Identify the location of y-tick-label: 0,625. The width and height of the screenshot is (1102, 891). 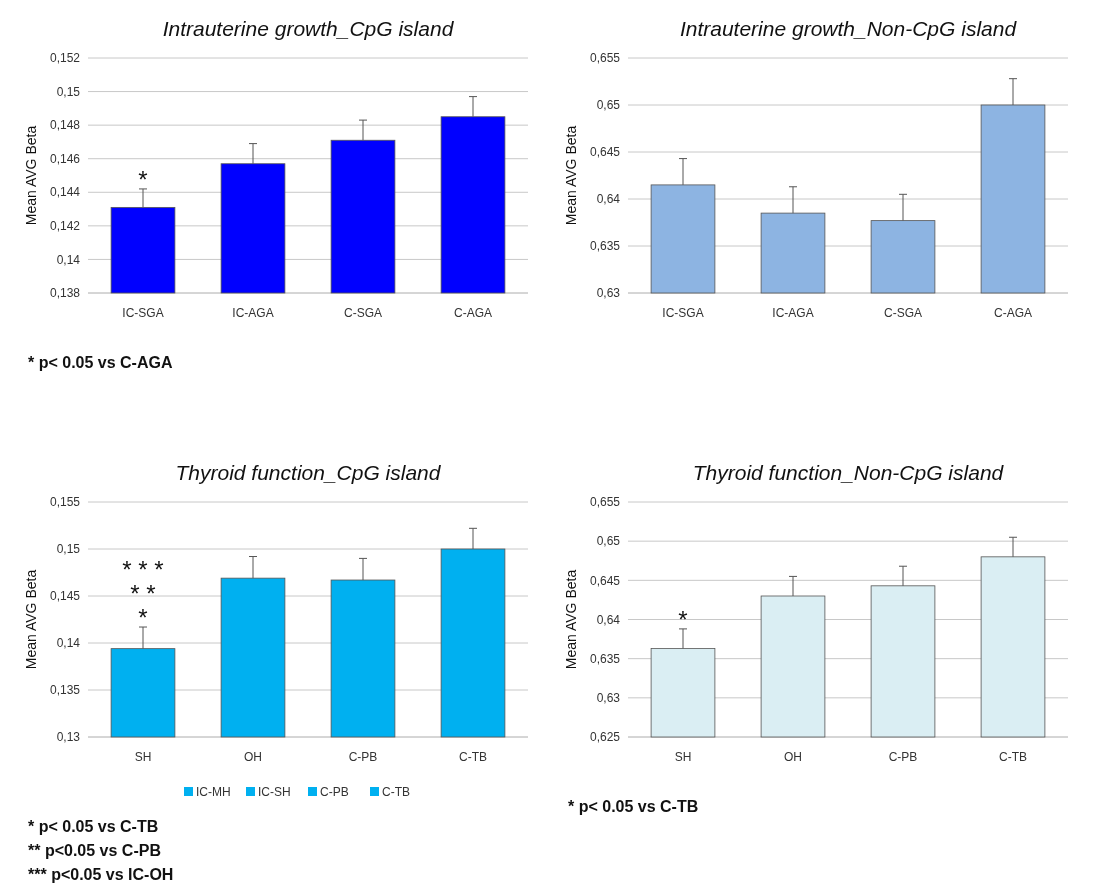
(605, 737).